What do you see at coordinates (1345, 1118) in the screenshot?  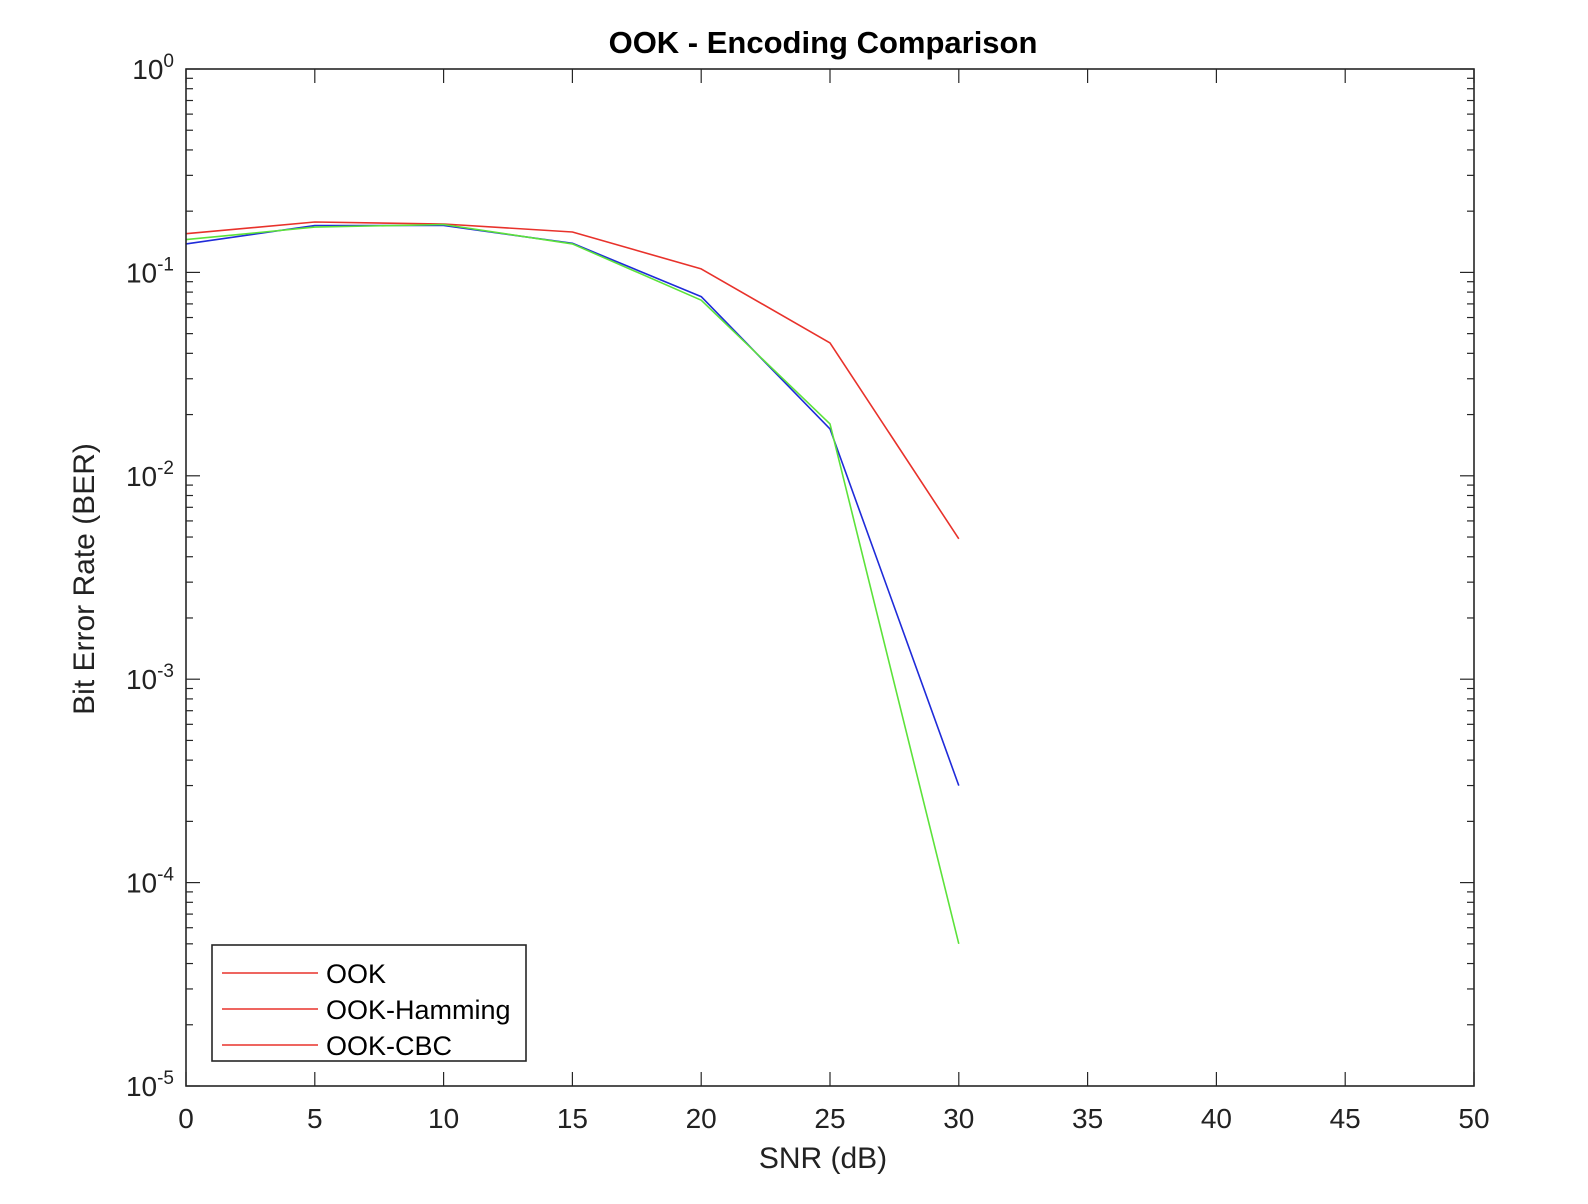 I see `x-tick-label: 45` at bounding box center [1345, 1118].